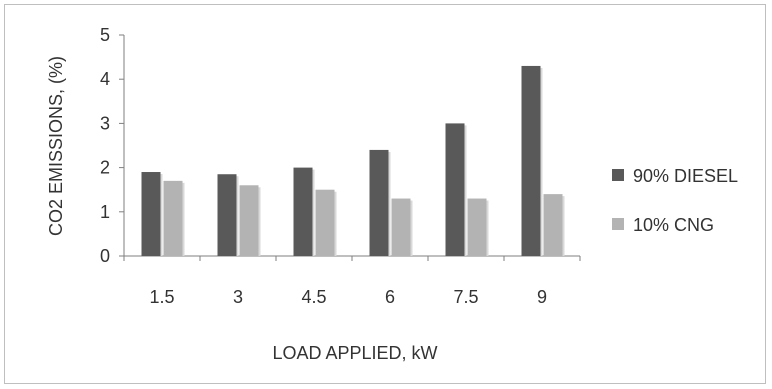  I want to click on x-tick-label-1-5: 1.5, so click(161, 297).